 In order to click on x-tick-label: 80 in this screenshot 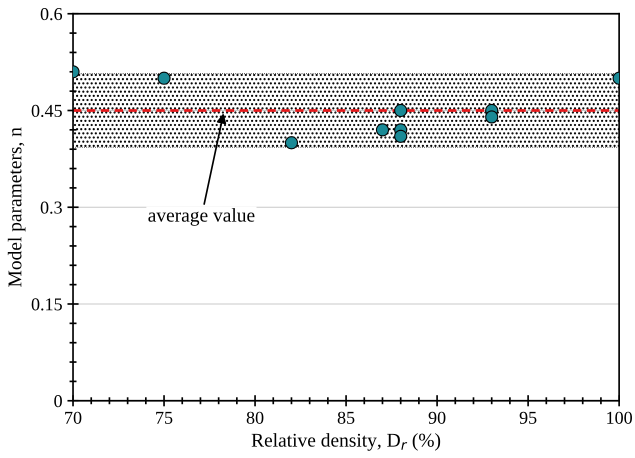, I will do `click(255, 418)`.